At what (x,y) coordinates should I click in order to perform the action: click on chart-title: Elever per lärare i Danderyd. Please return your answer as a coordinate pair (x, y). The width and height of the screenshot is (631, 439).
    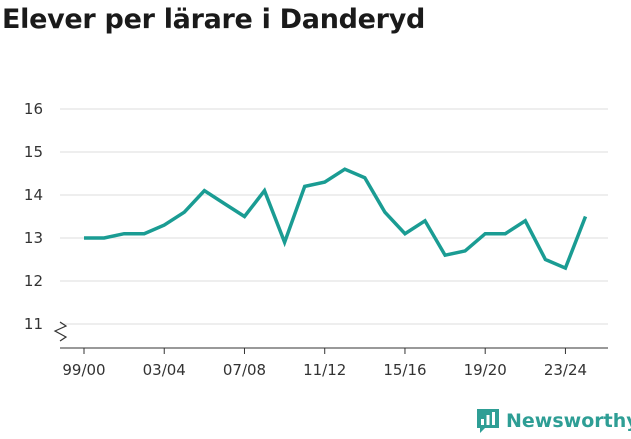
    Looking at the image, I should click on (214, 19).